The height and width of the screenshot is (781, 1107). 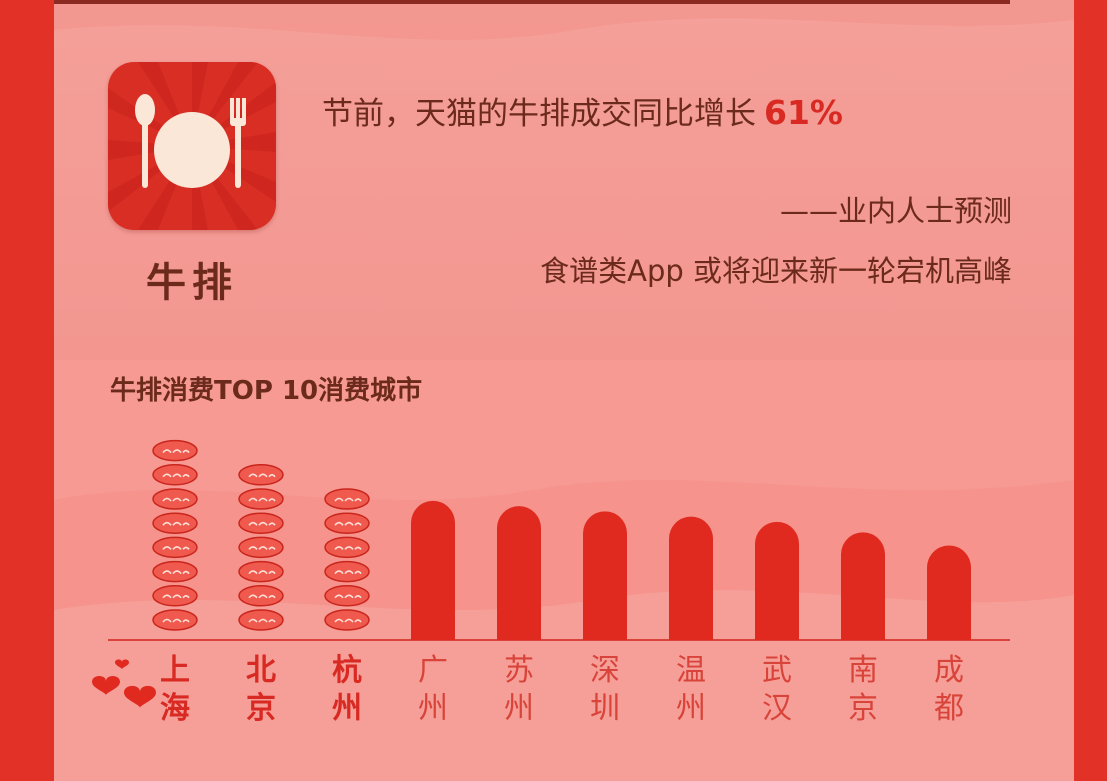 I want to click on top-rule, so click(x=532, y=2).